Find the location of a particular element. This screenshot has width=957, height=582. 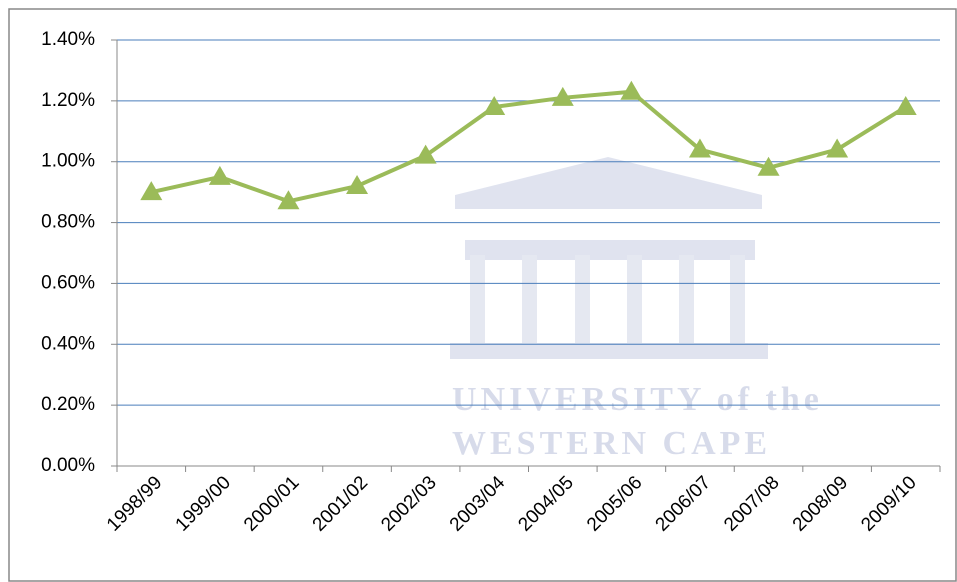

x-tick-label: 2006/07 is located at coordinates (683, 503).